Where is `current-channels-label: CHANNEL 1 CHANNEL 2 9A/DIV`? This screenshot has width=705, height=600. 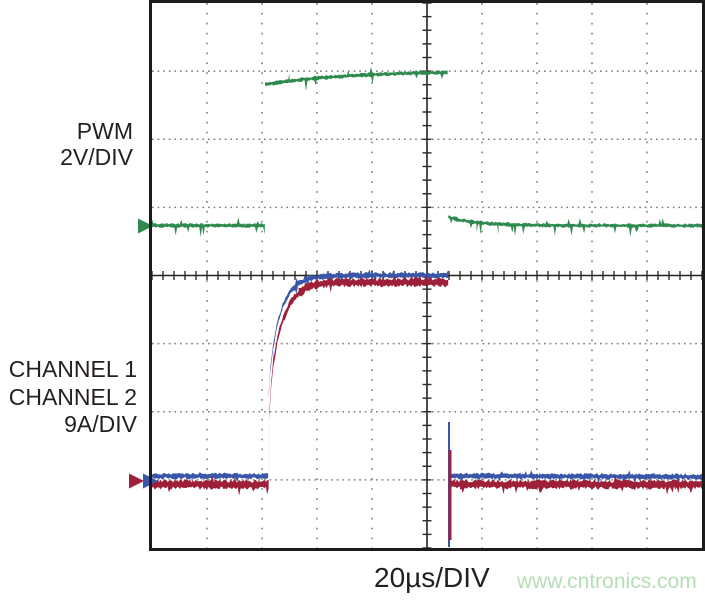
current-channels-label: CHANNEL 1 CHANNEL 2 9A/DIV is located at coordinates (73, 397).